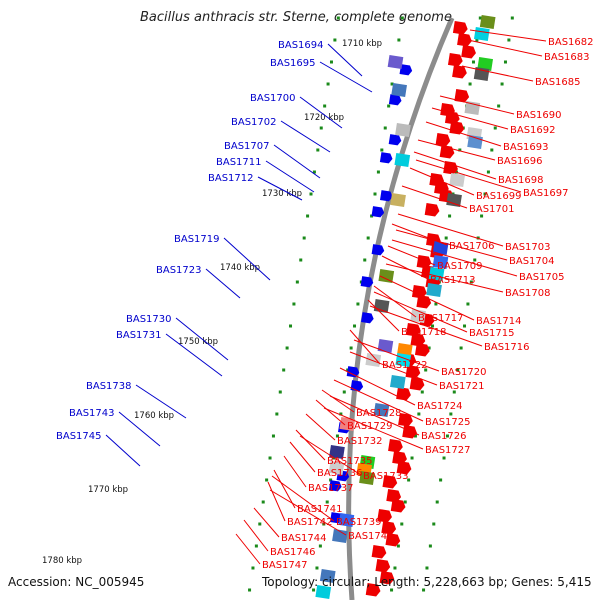  Describe the element at coordinates (324, 118) in the screenshot. I see `kbp-tick-label: 1720 kbp` at that location.